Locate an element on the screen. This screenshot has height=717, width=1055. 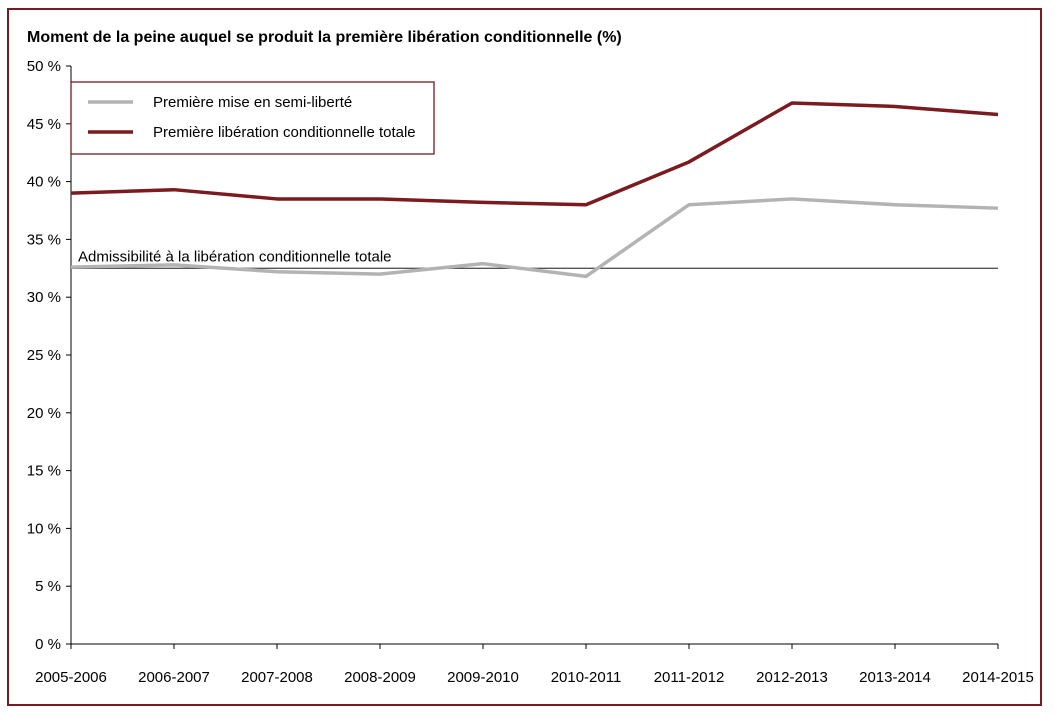
legend-box is located at coordinates (252, 118).